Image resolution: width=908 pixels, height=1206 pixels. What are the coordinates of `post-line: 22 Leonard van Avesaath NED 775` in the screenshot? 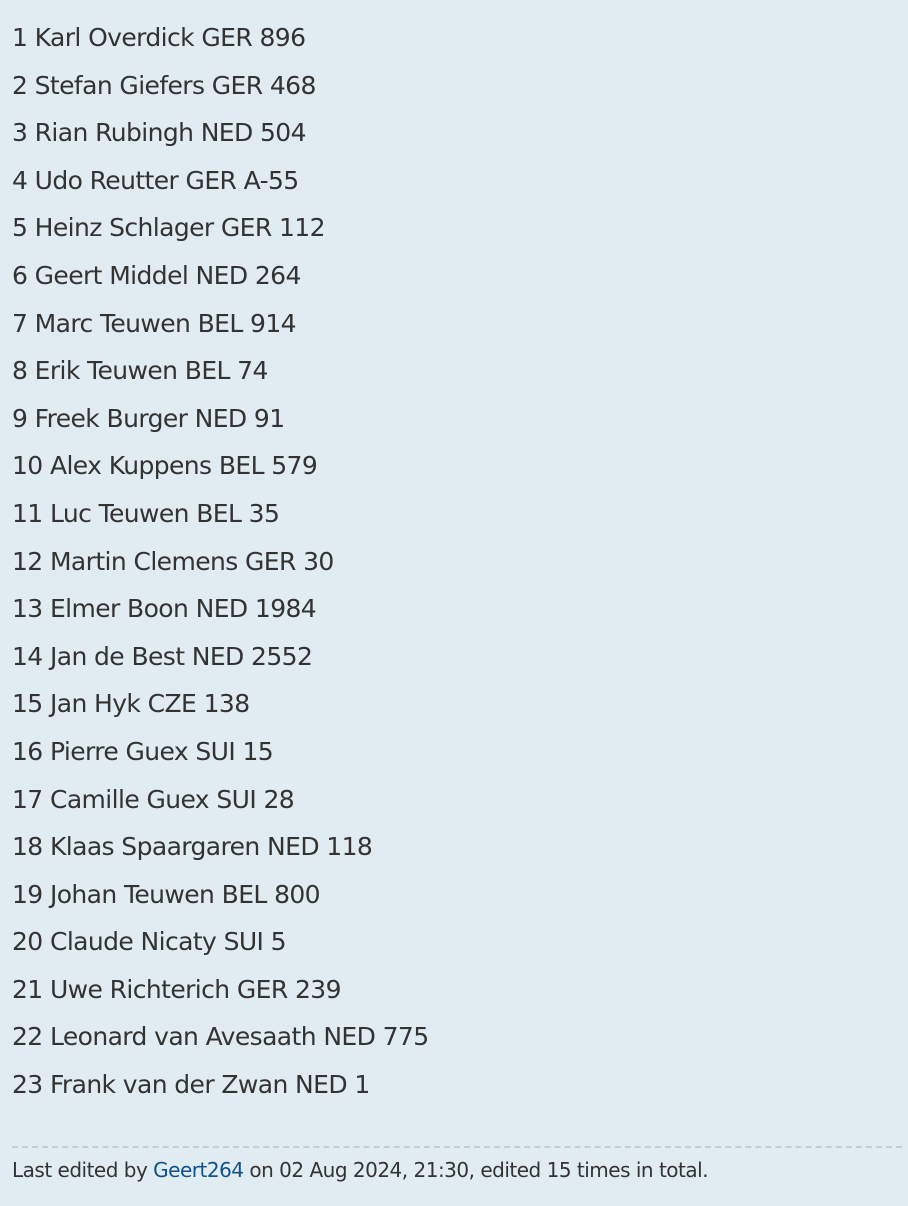 It's located at (220, 1037).